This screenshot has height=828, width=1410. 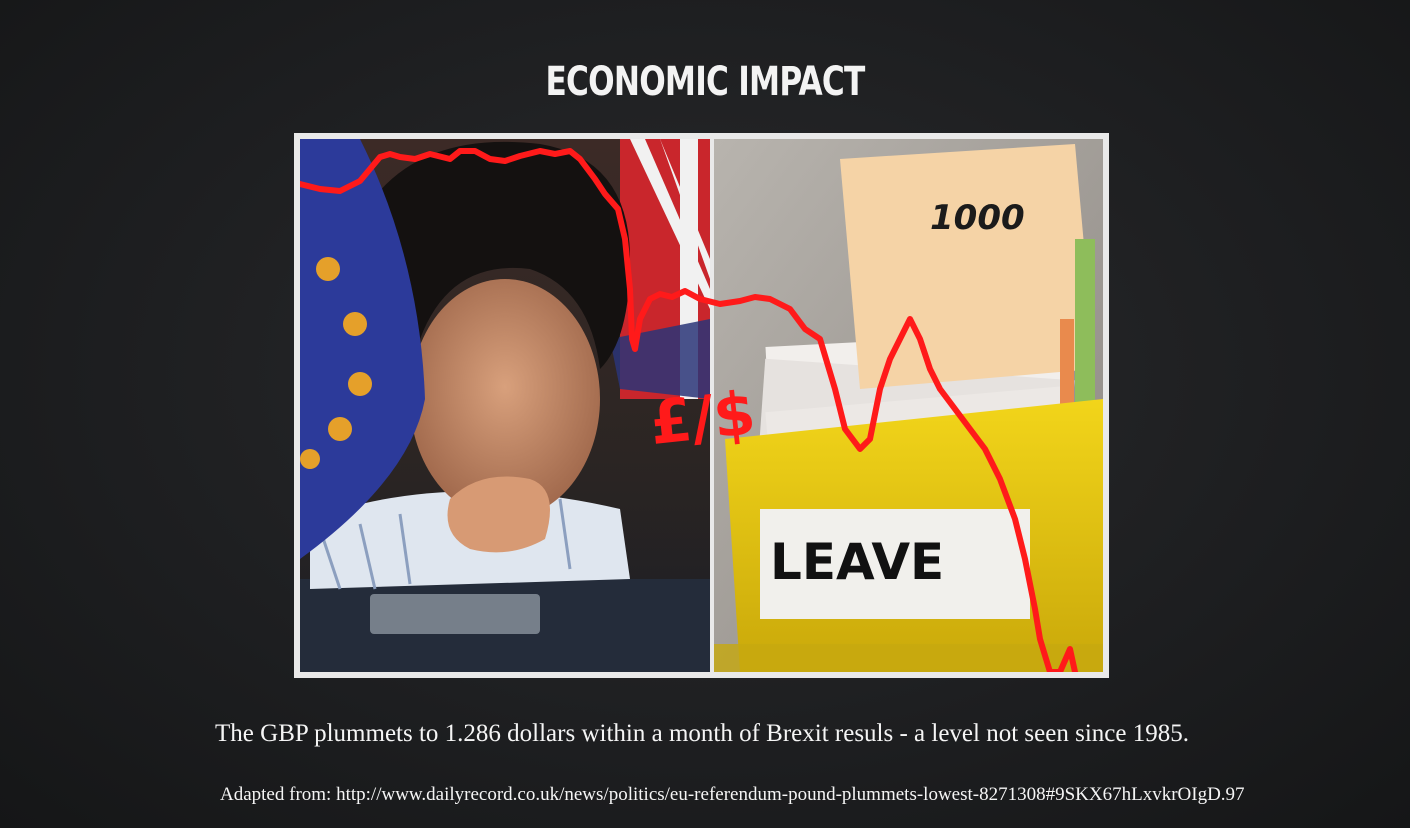 I want to click on slide-title: ECONOMIC IMPACT, so click(x=705, y=82).